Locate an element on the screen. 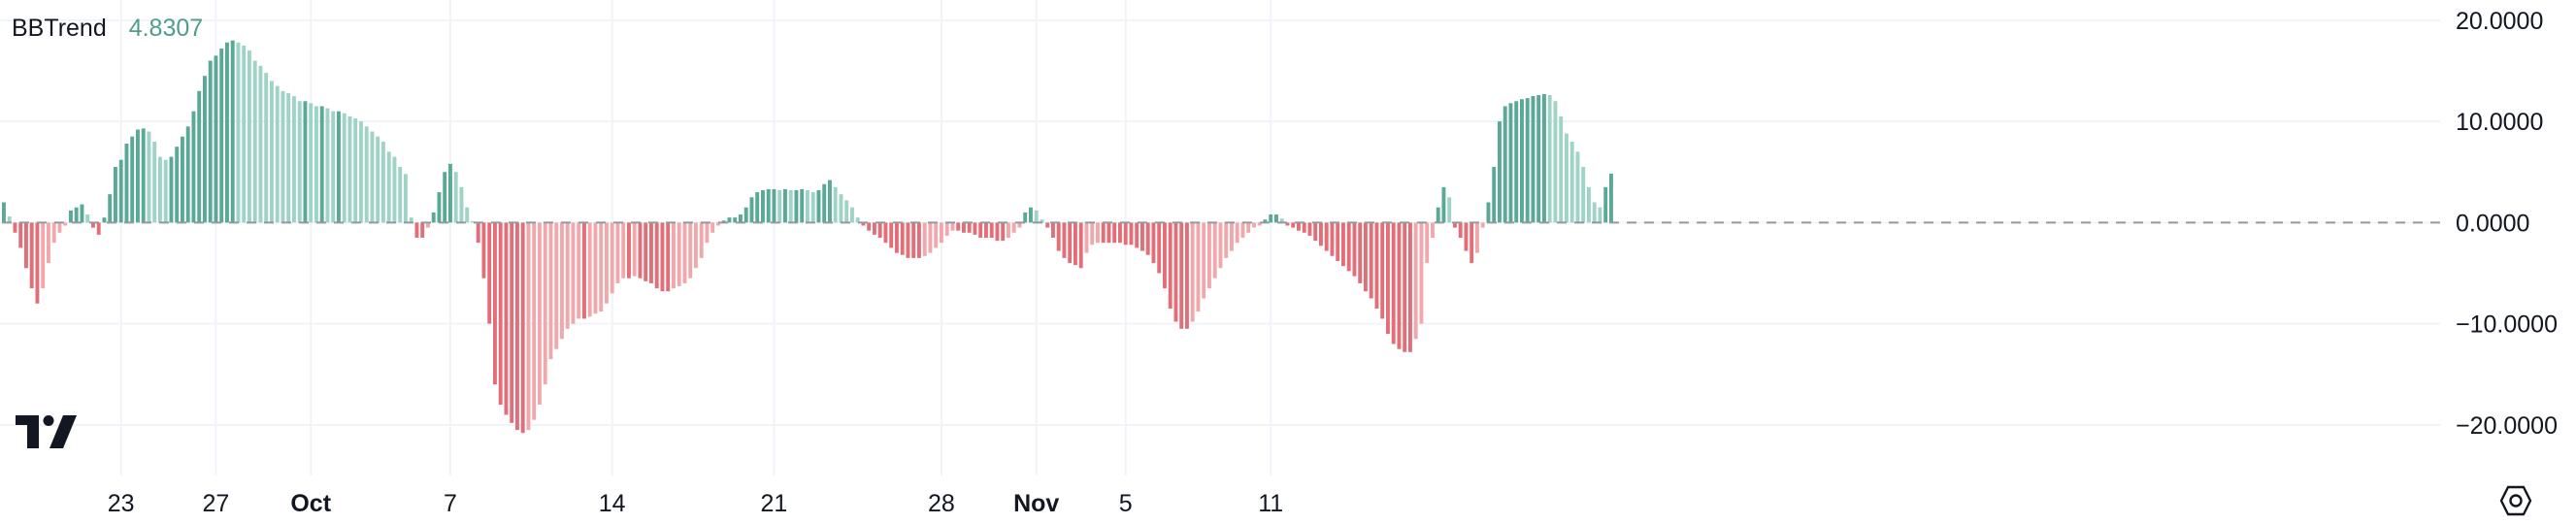  tradingview-logo-icon is located at coordinates (47, 434).